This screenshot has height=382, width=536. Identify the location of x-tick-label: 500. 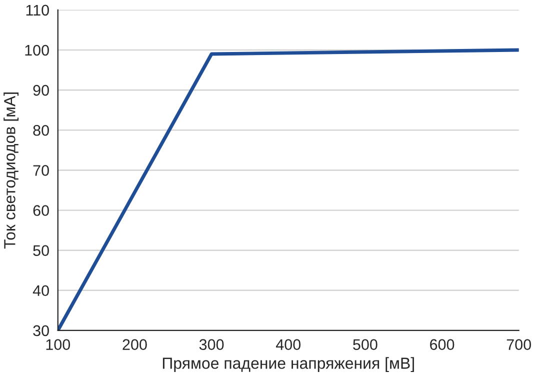
(365, 344).